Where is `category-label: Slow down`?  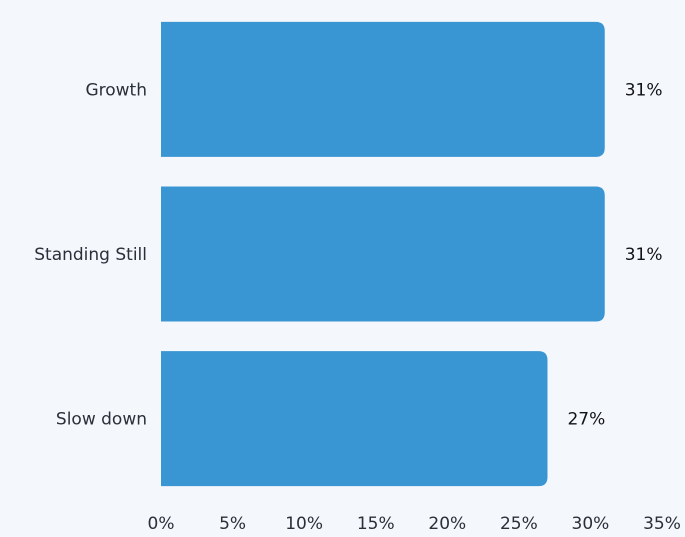
category-label: Slow down is located at coordinates (101, 420).